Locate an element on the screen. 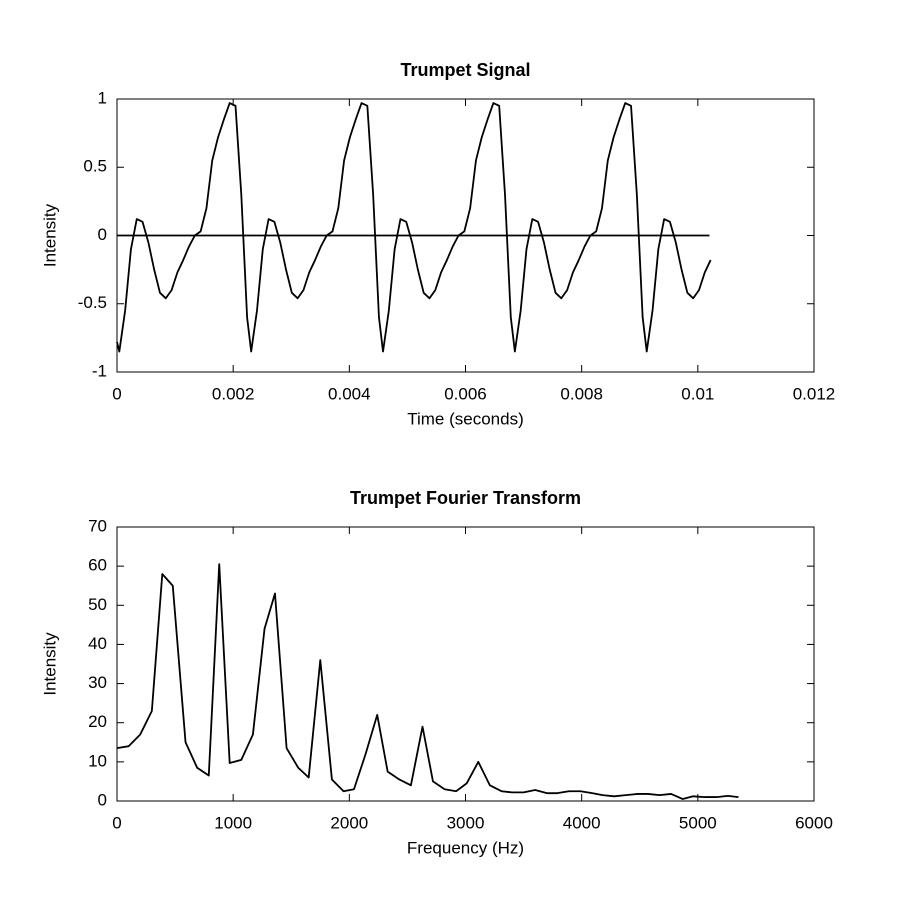  y-tick-label: 60 is located at coordinates (97, 565).